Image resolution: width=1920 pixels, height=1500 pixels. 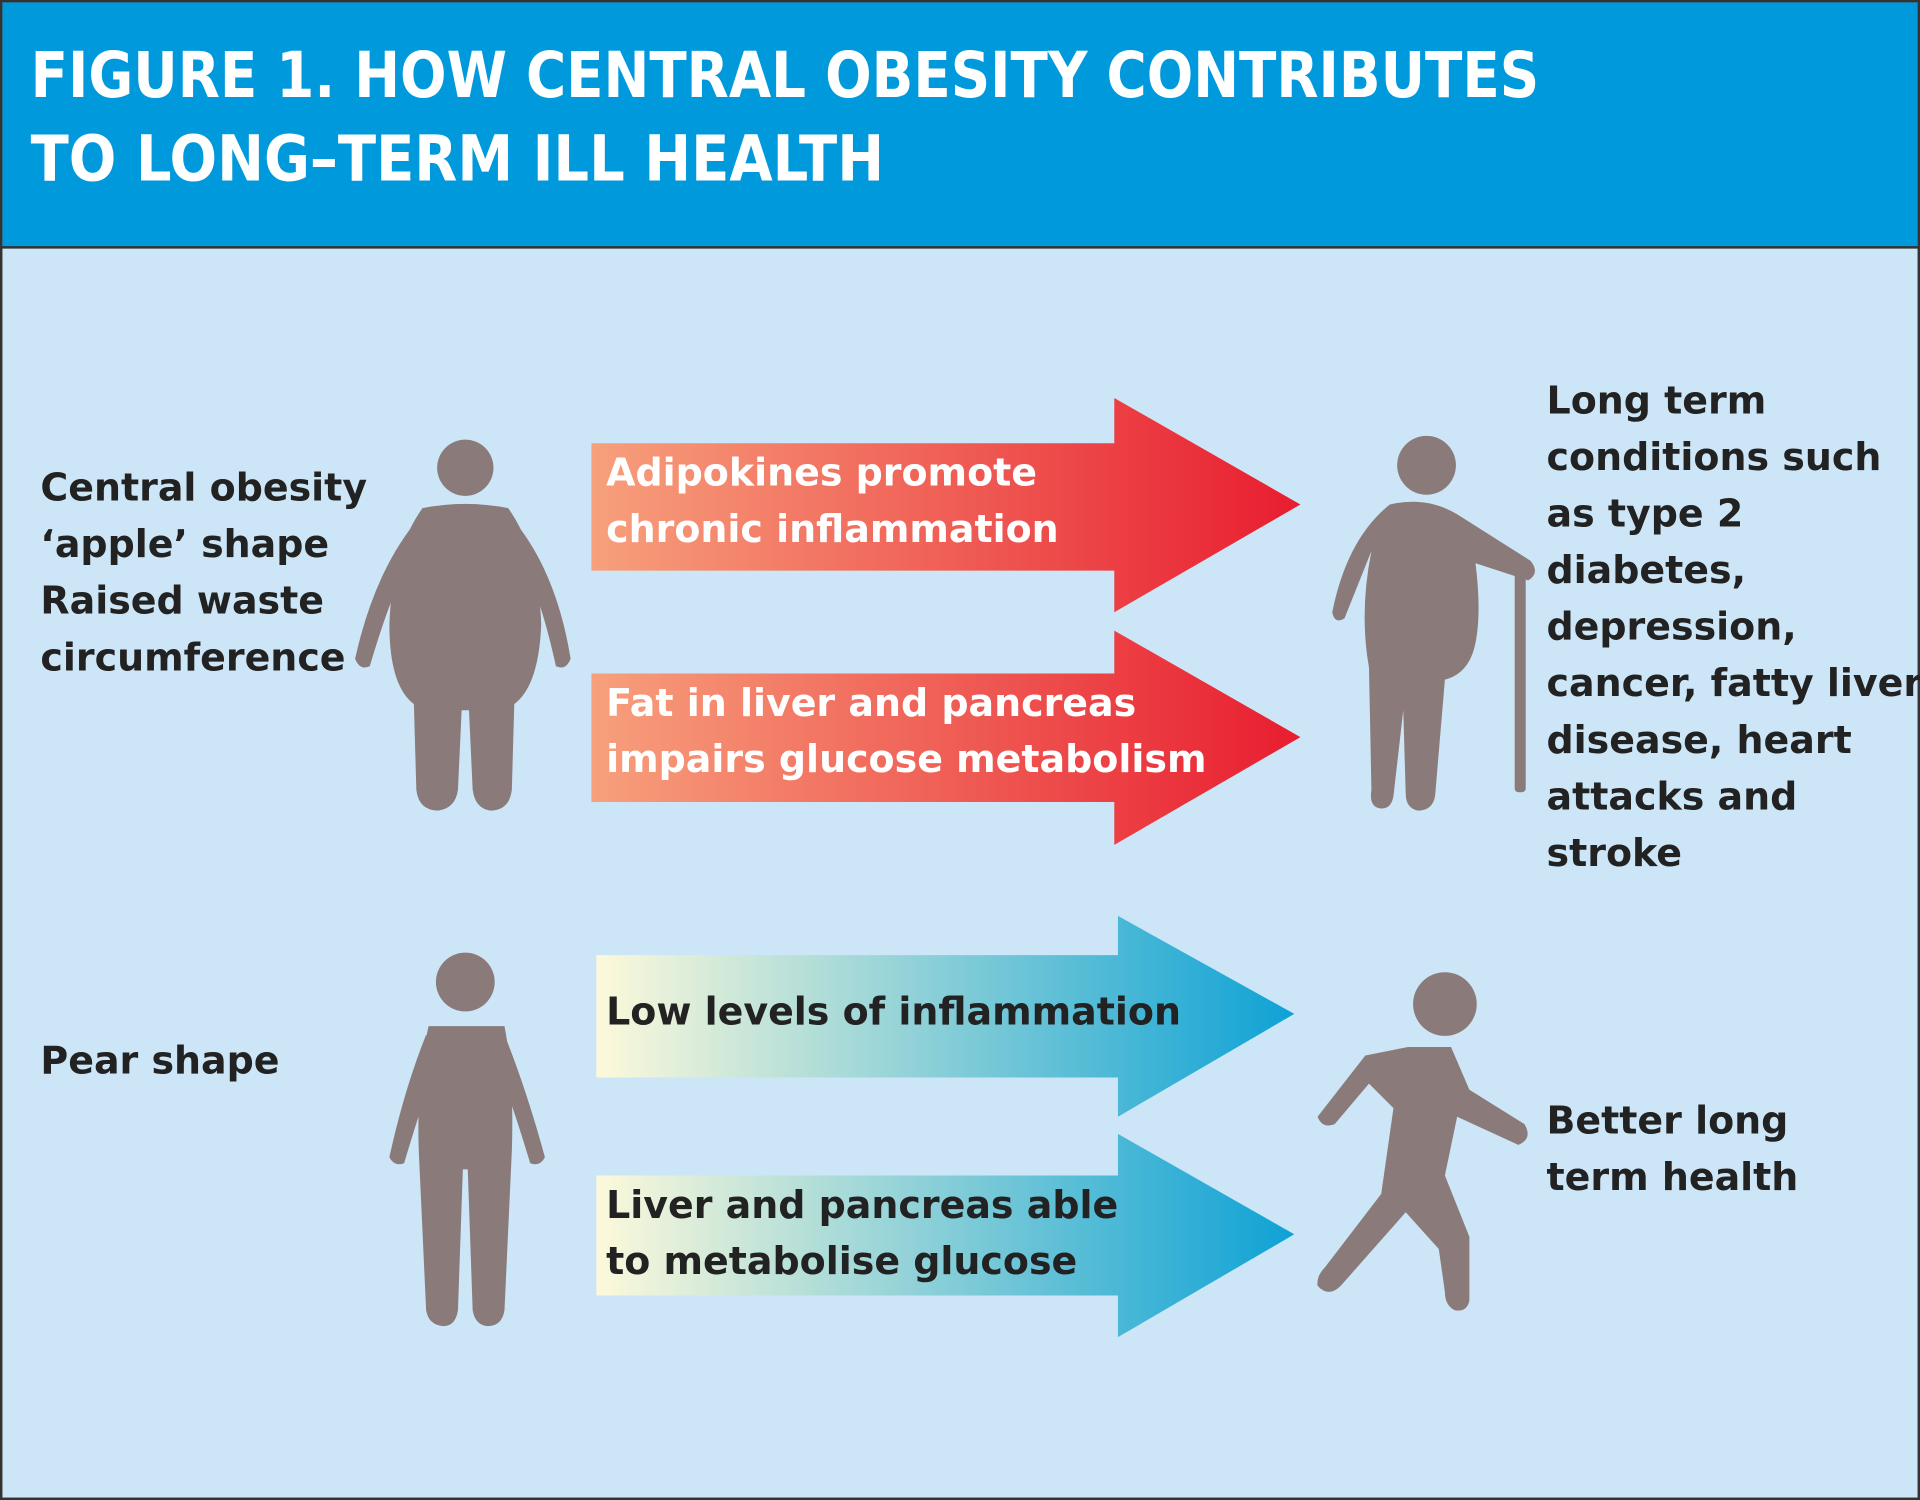 I want to click on outcome-label: depression,, so click(x=1672, y=627).